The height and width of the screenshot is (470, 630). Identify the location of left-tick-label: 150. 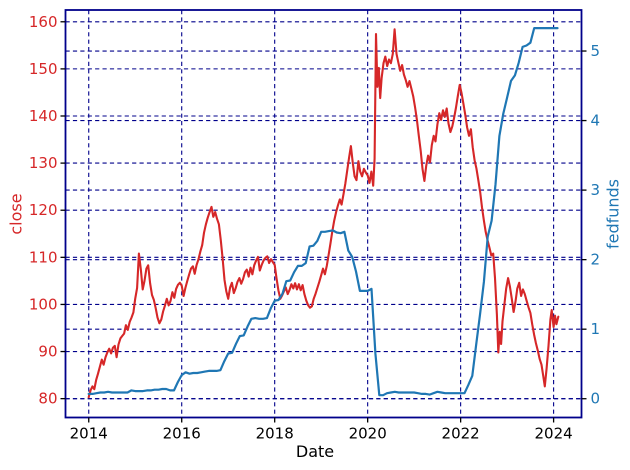
(43, 69).